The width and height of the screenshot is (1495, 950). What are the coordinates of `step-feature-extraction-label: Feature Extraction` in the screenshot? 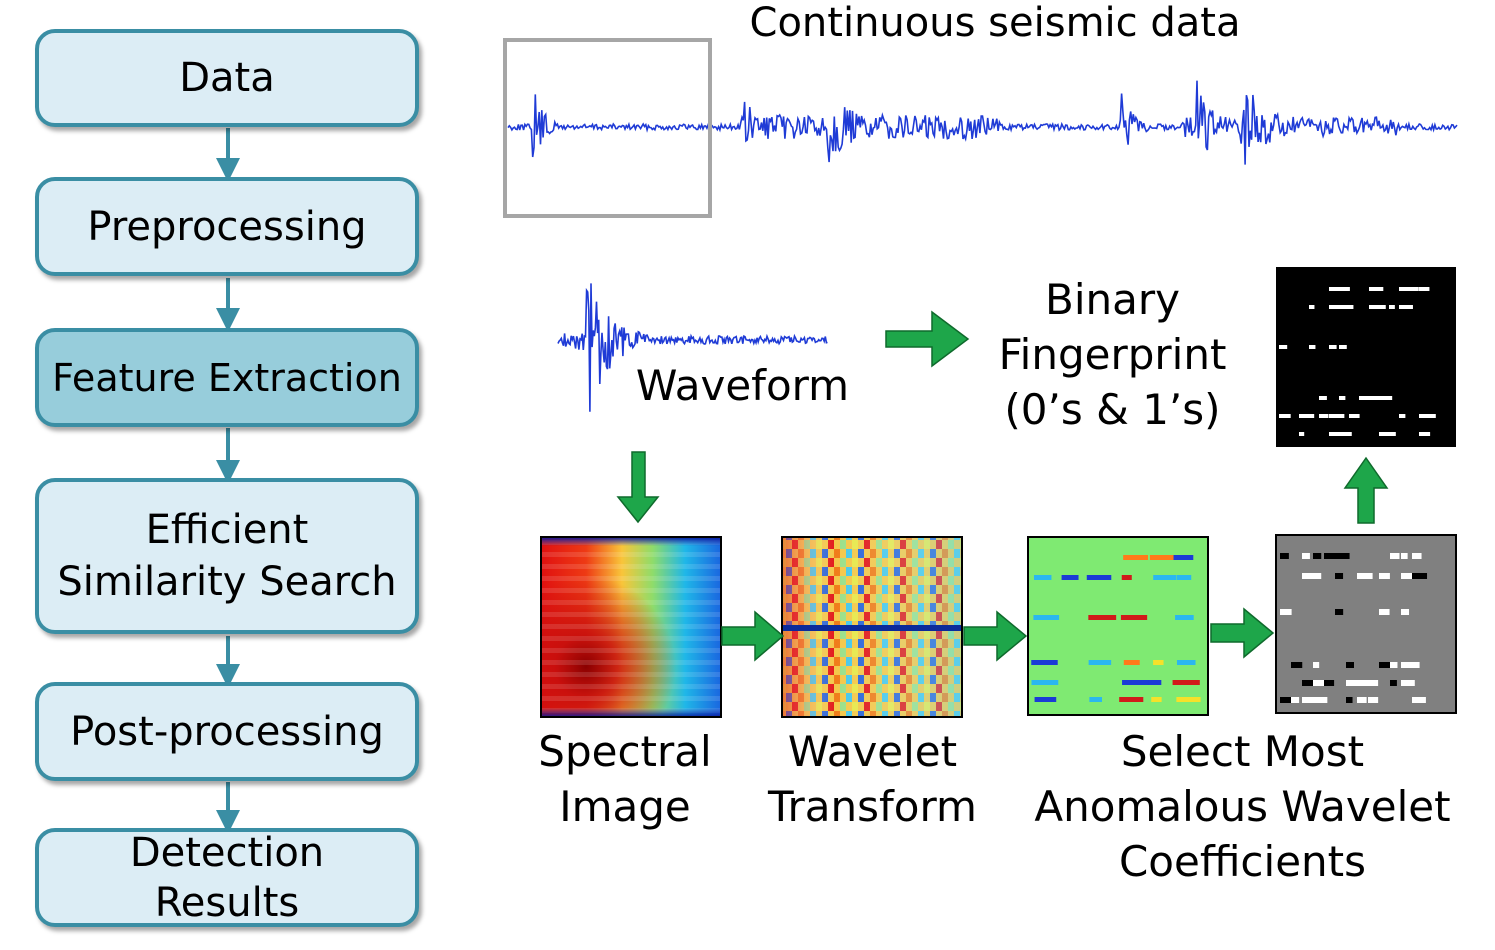 It's located at (227, 377).